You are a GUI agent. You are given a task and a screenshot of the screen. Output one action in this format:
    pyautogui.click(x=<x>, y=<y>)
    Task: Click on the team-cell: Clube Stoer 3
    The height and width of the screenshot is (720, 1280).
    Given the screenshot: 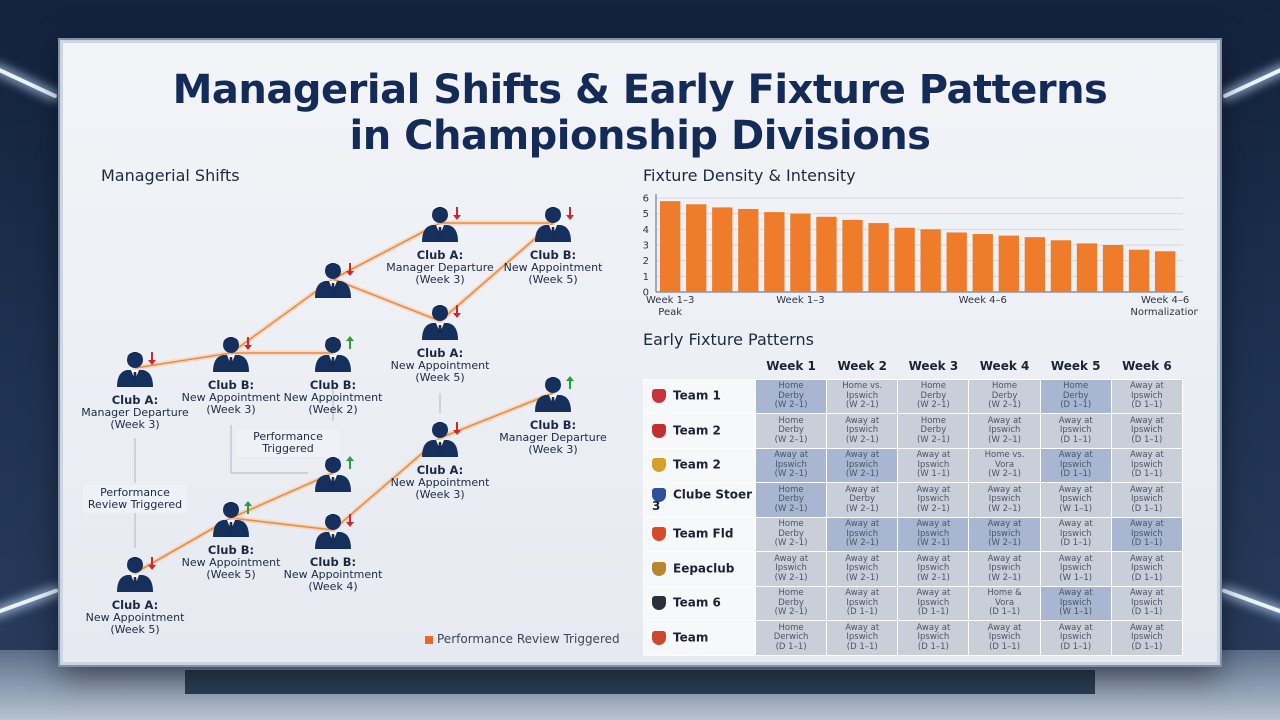 What is the action you would take?
    pyautogui.click(x=699, y=500)
    